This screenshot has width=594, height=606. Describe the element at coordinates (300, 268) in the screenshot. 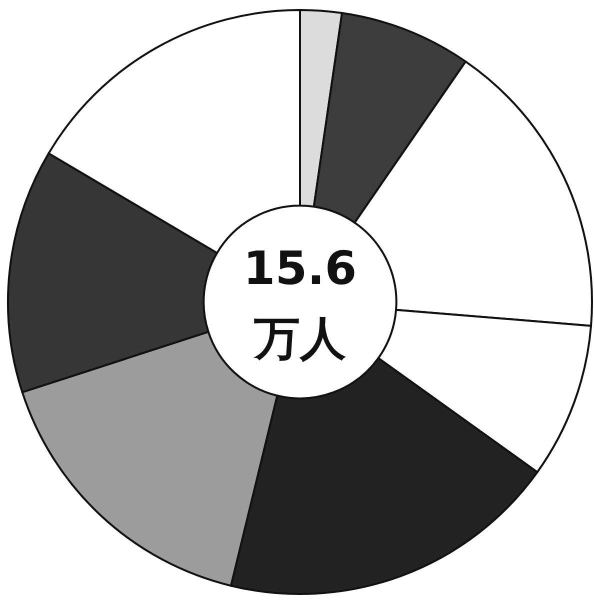

I see `text: 15.6` at that location.